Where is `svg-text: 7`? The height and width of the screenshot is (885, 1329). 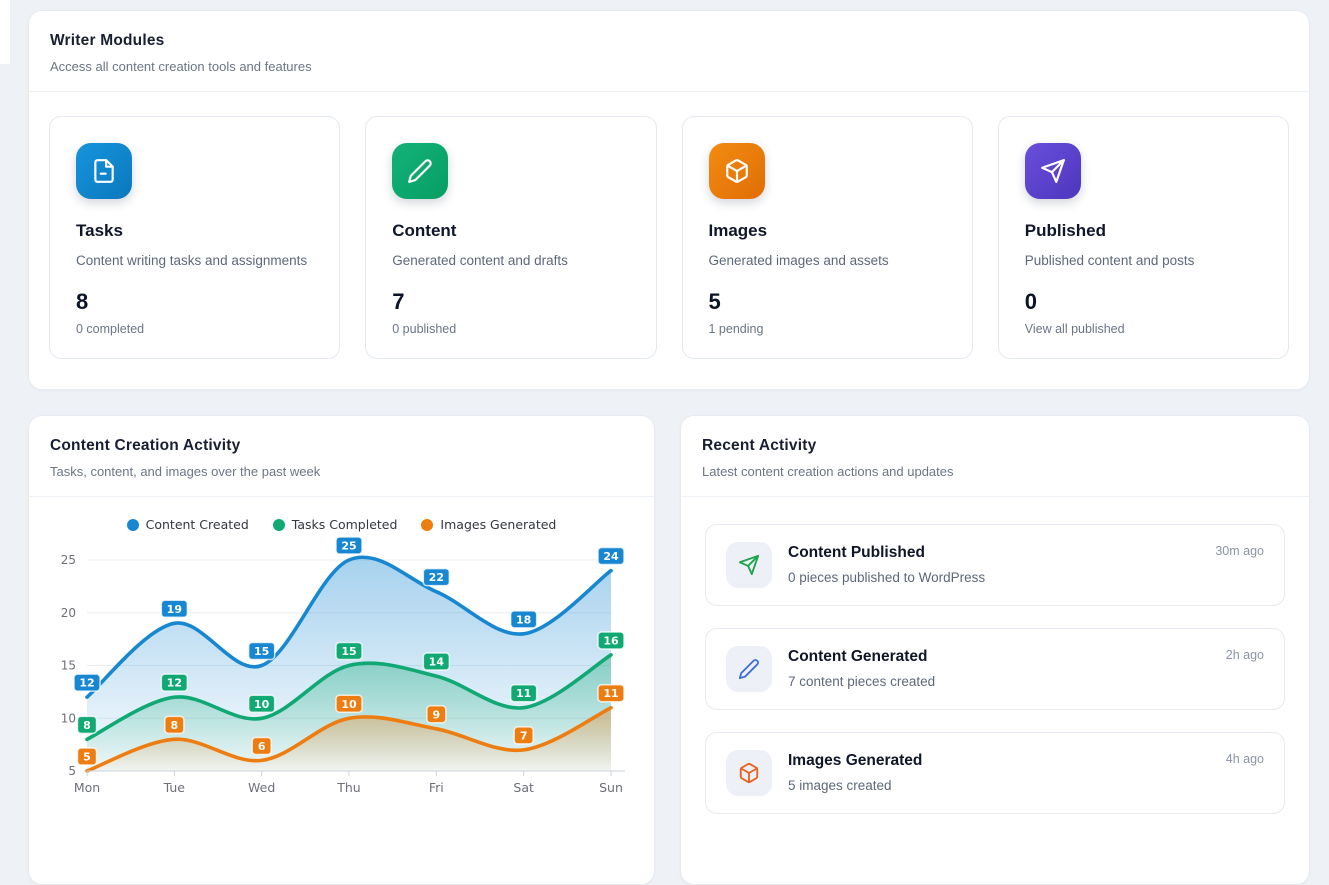 svg-text: 7 is located at coordinates (524, 735).